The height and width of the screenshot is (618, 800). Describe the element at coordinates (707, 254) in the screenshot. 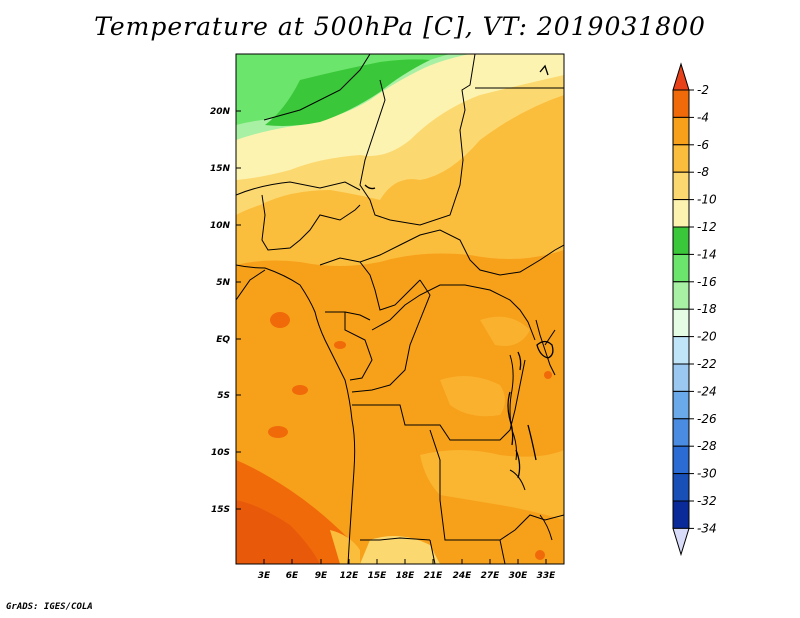

I see `colorbar-label: -14` at that location.